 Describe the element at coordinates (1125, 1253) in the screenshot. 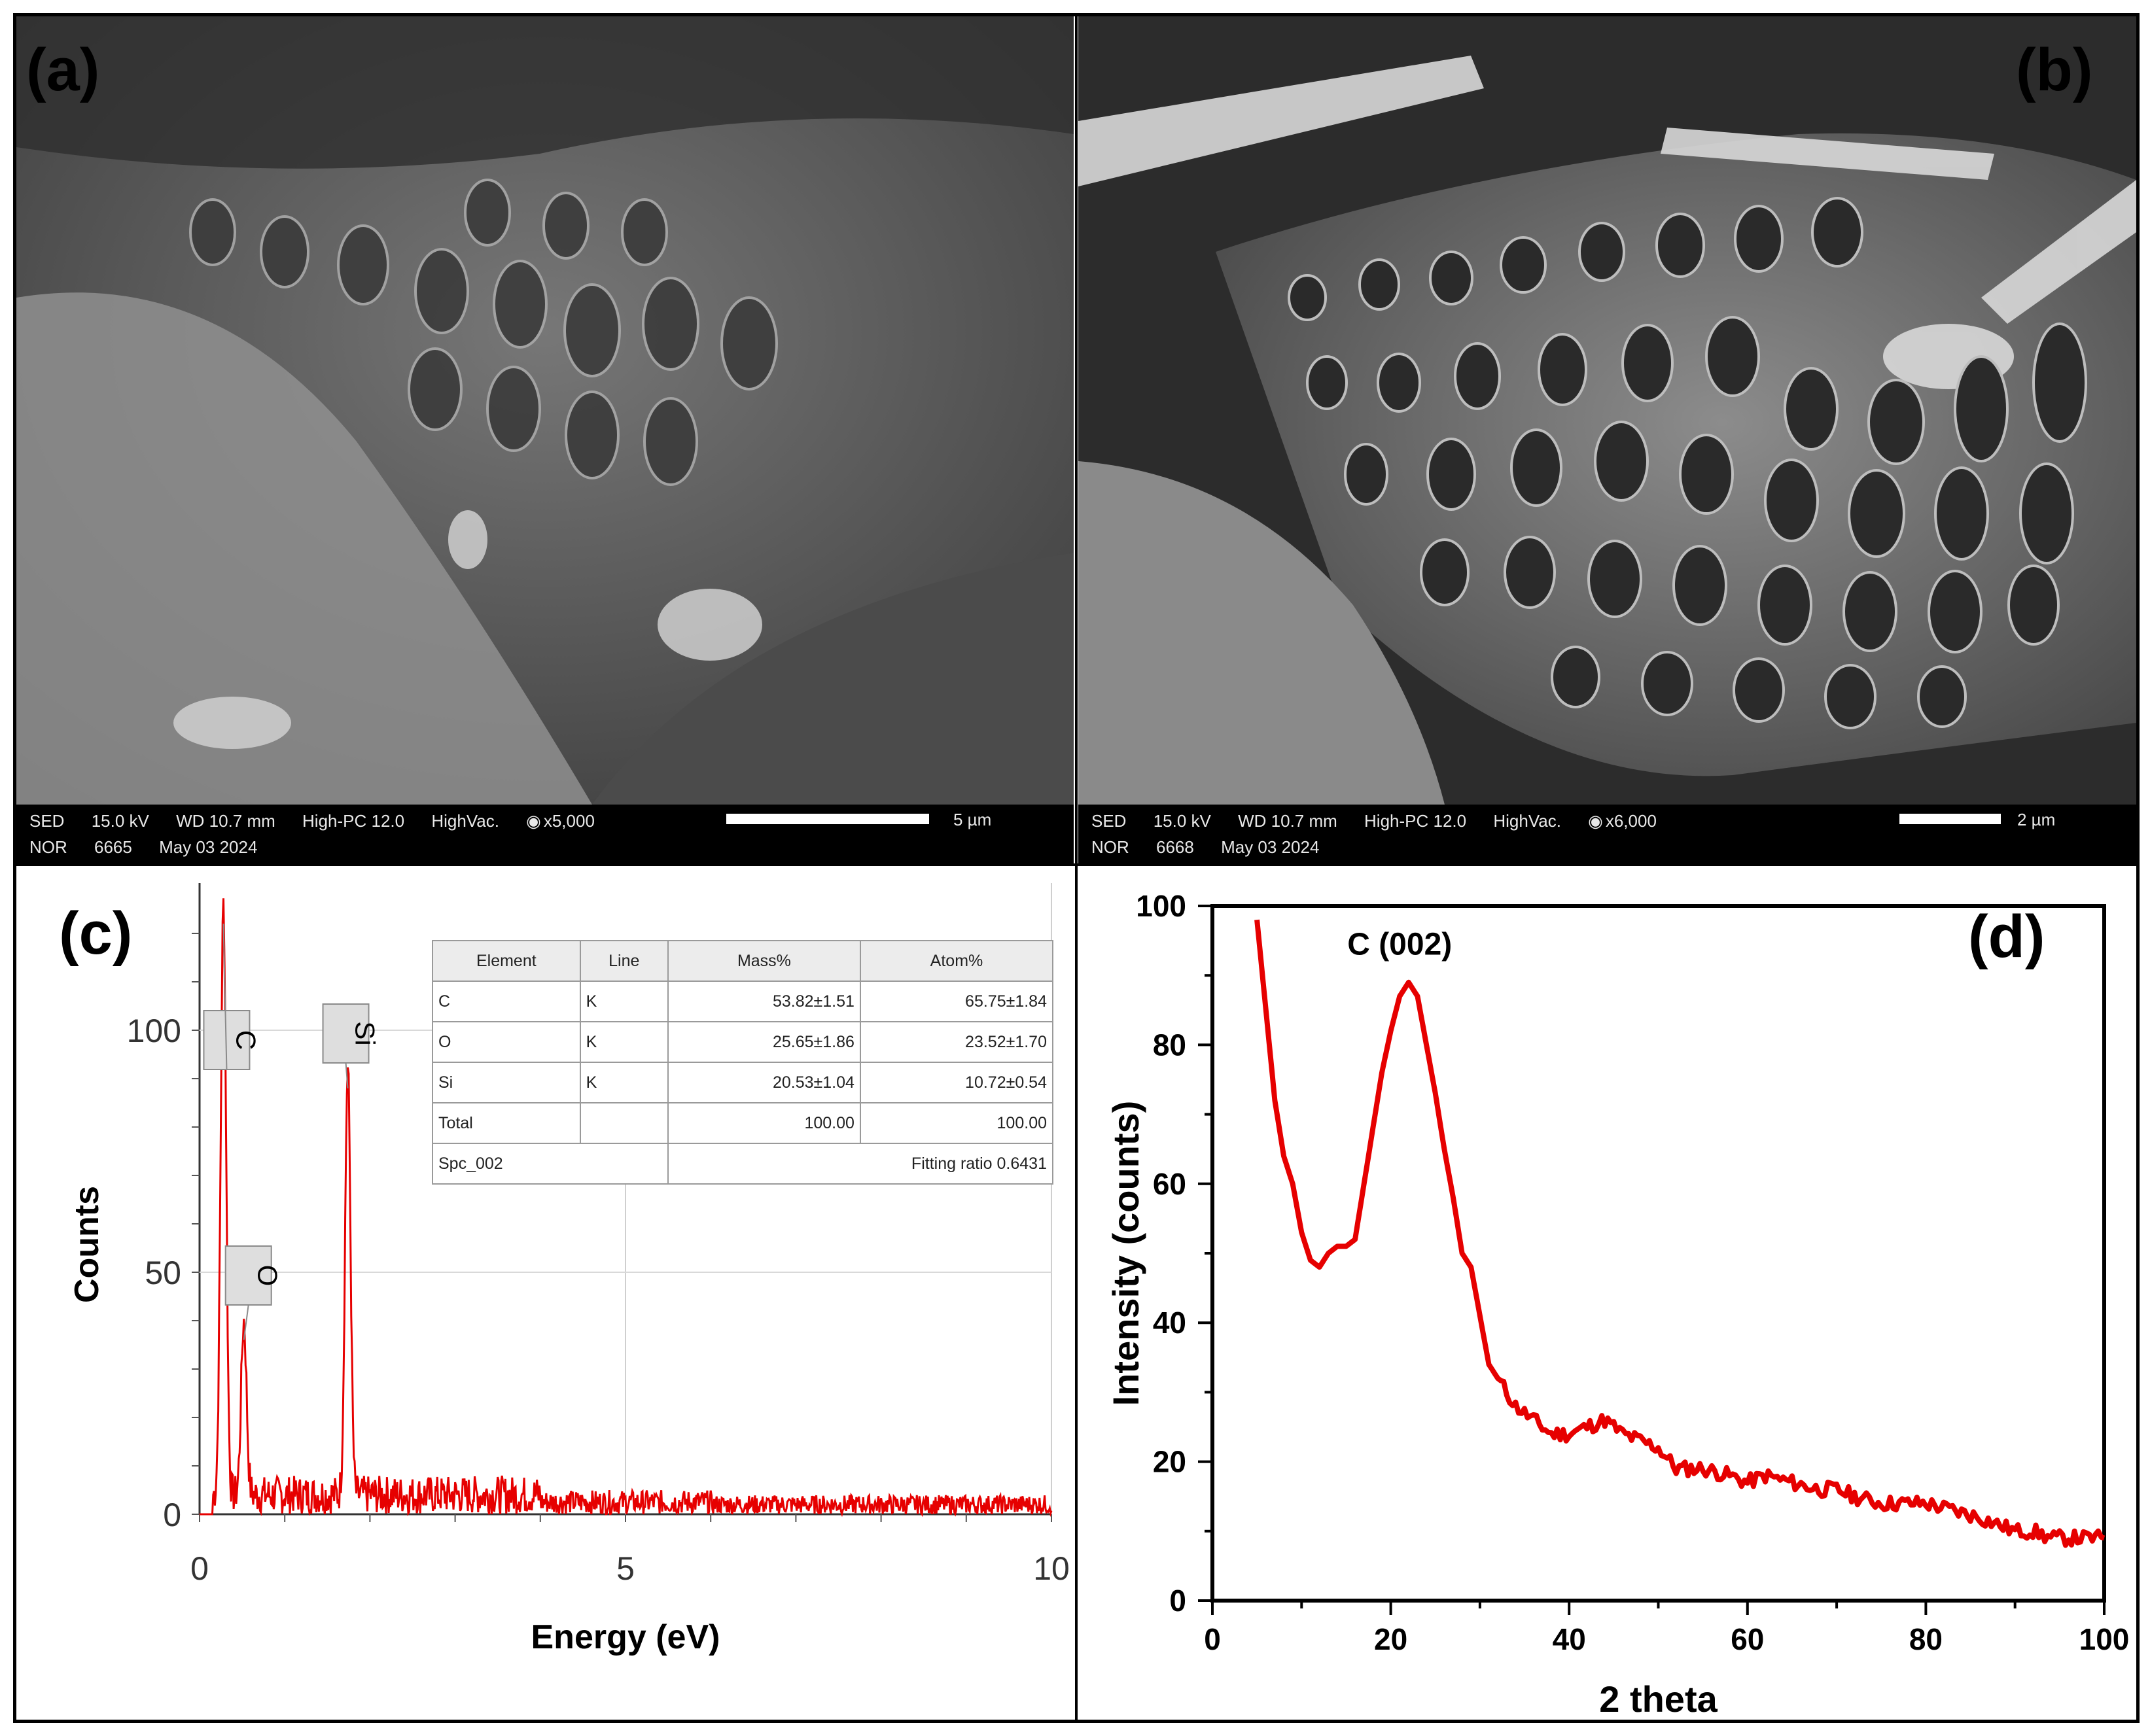

I see `y-axis-title: Intensity (counts)` at that location.